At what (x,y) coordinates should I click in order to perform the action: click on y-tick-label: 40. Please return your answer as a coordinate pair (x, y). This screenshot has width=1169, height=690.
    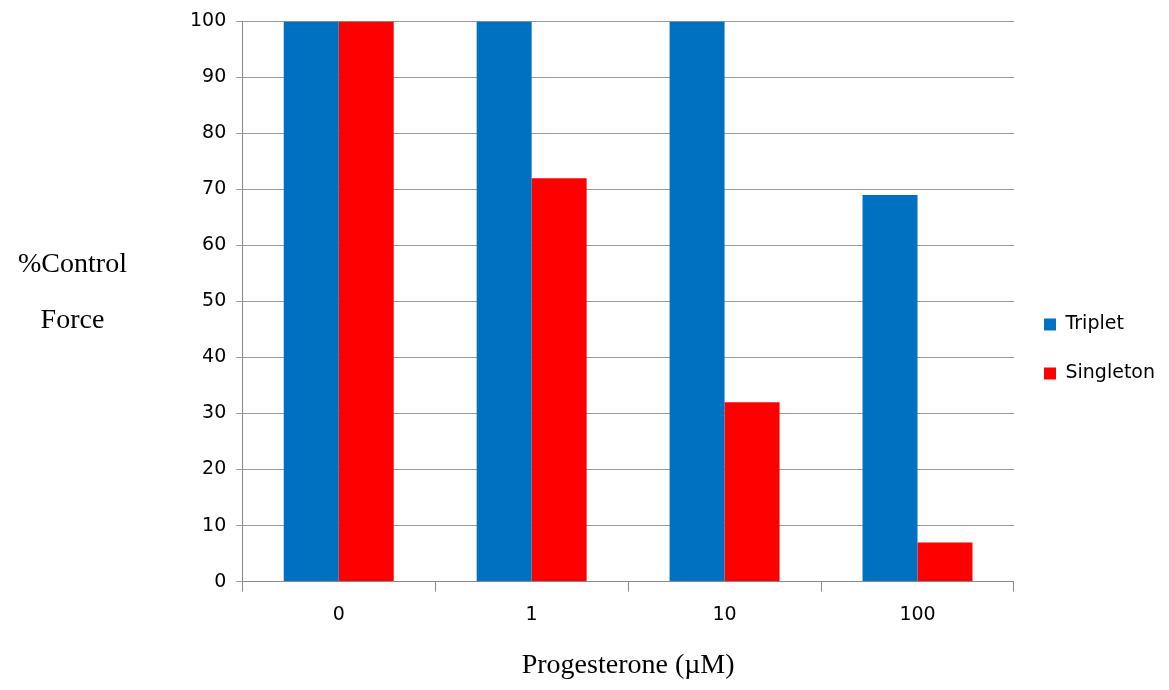
    Looking at the image, I should click on (214, 355).